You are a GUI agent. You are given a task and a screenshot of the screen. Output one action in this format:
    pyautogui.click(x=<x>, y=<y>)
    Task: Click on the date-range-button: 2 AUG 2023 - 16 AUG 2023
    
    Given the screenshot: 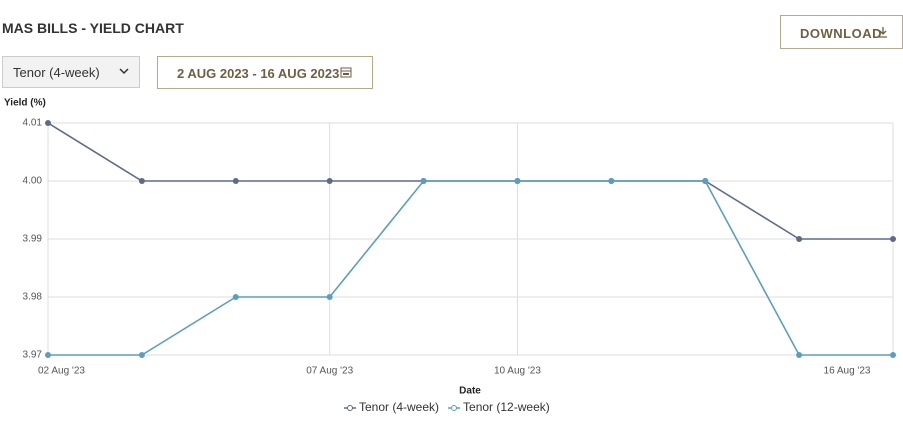 What is the action you would take?
    pyautogui.click(x=265, y=72)
    